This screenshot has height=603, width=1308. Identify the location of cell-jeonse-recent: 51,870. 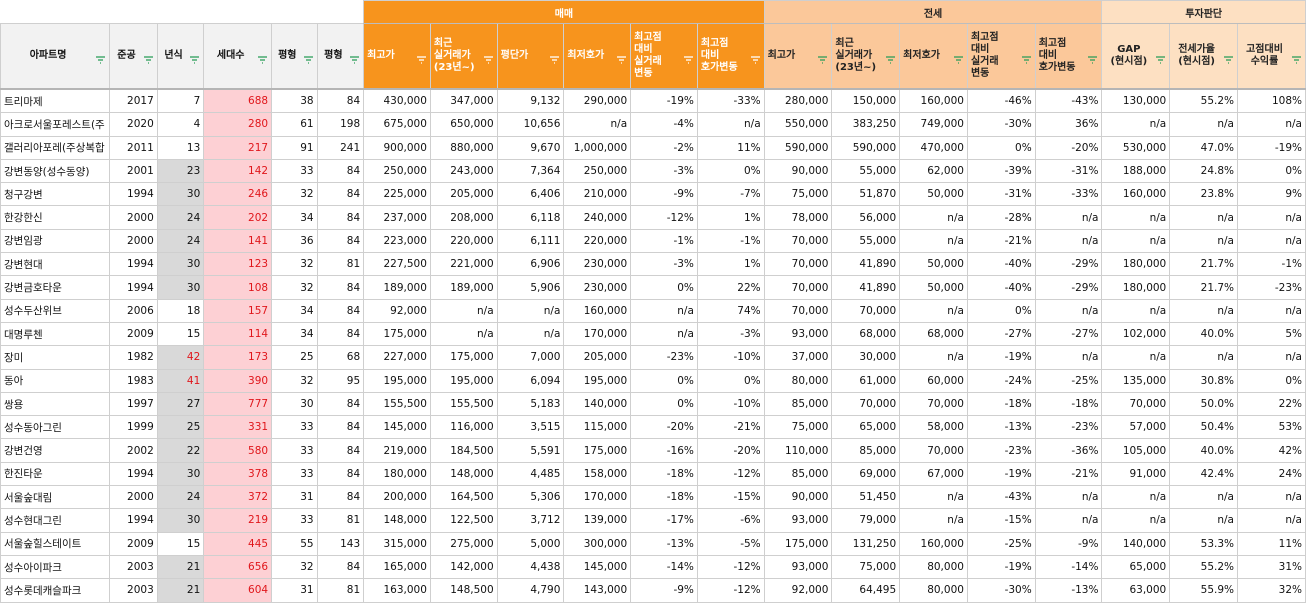
(866, 194).